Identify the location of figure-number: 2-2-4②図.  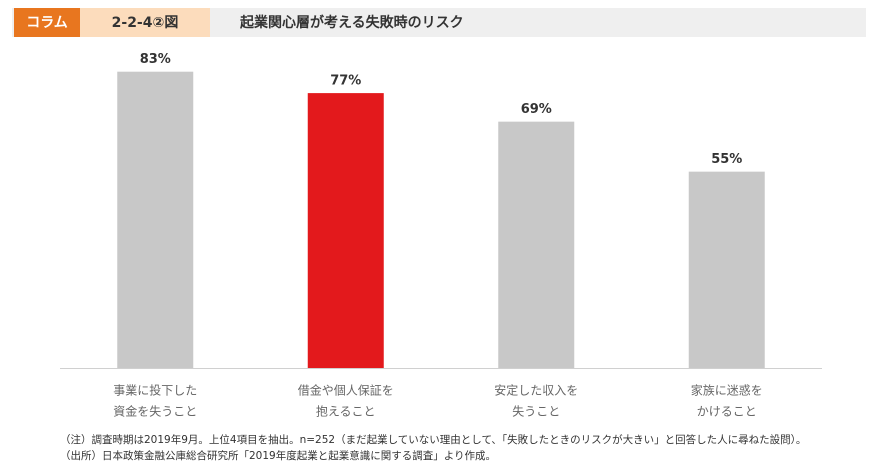
(145, 23).